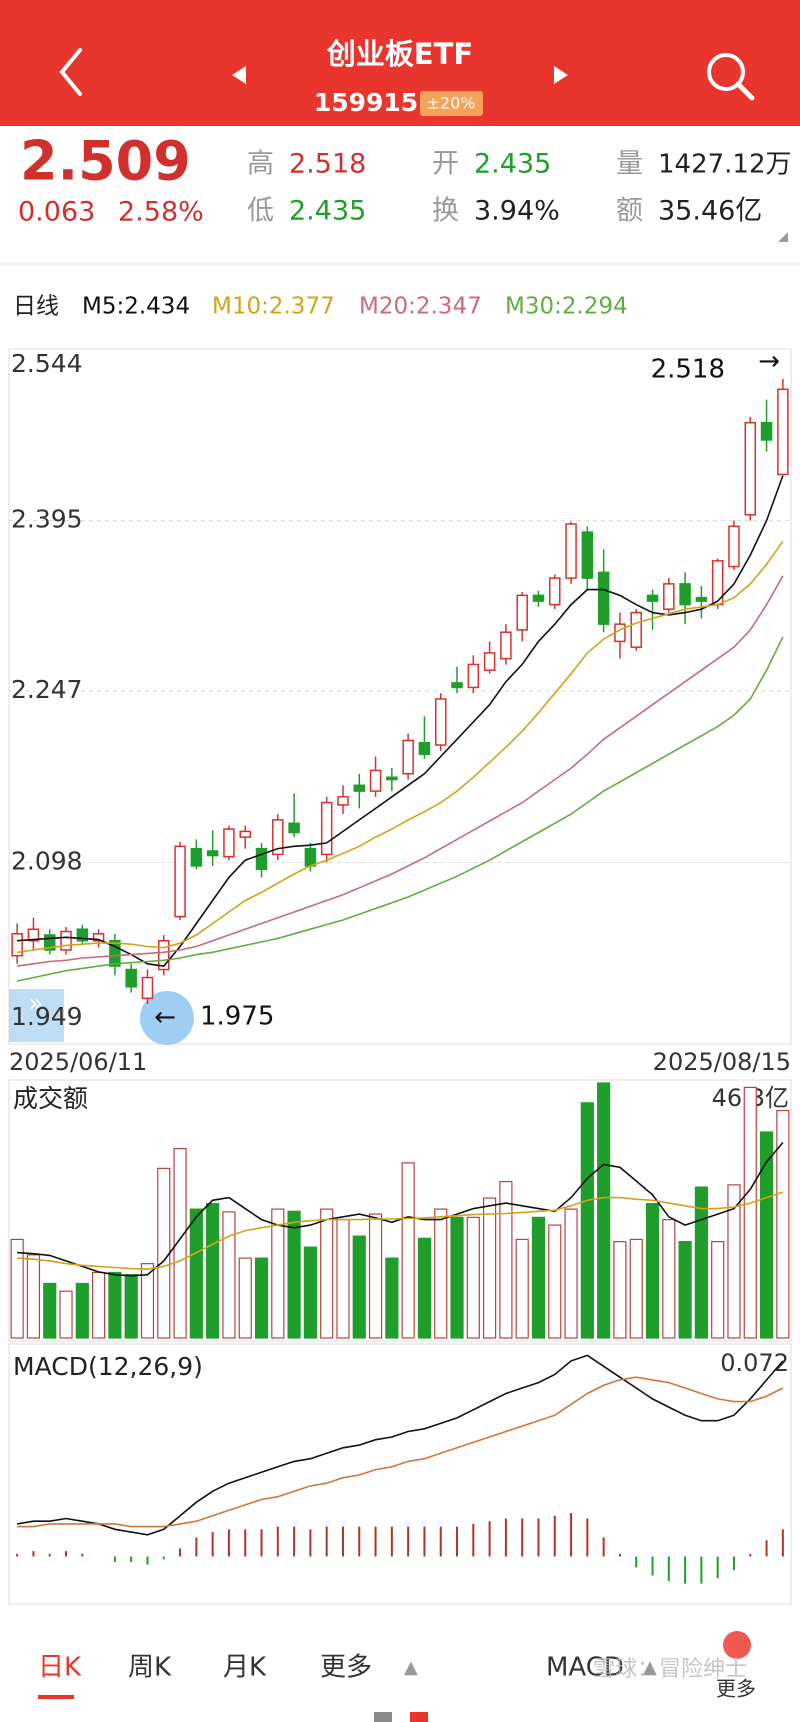 The image size is (800, 1722). I want to click on tab: 更多, so click(346, 1668).